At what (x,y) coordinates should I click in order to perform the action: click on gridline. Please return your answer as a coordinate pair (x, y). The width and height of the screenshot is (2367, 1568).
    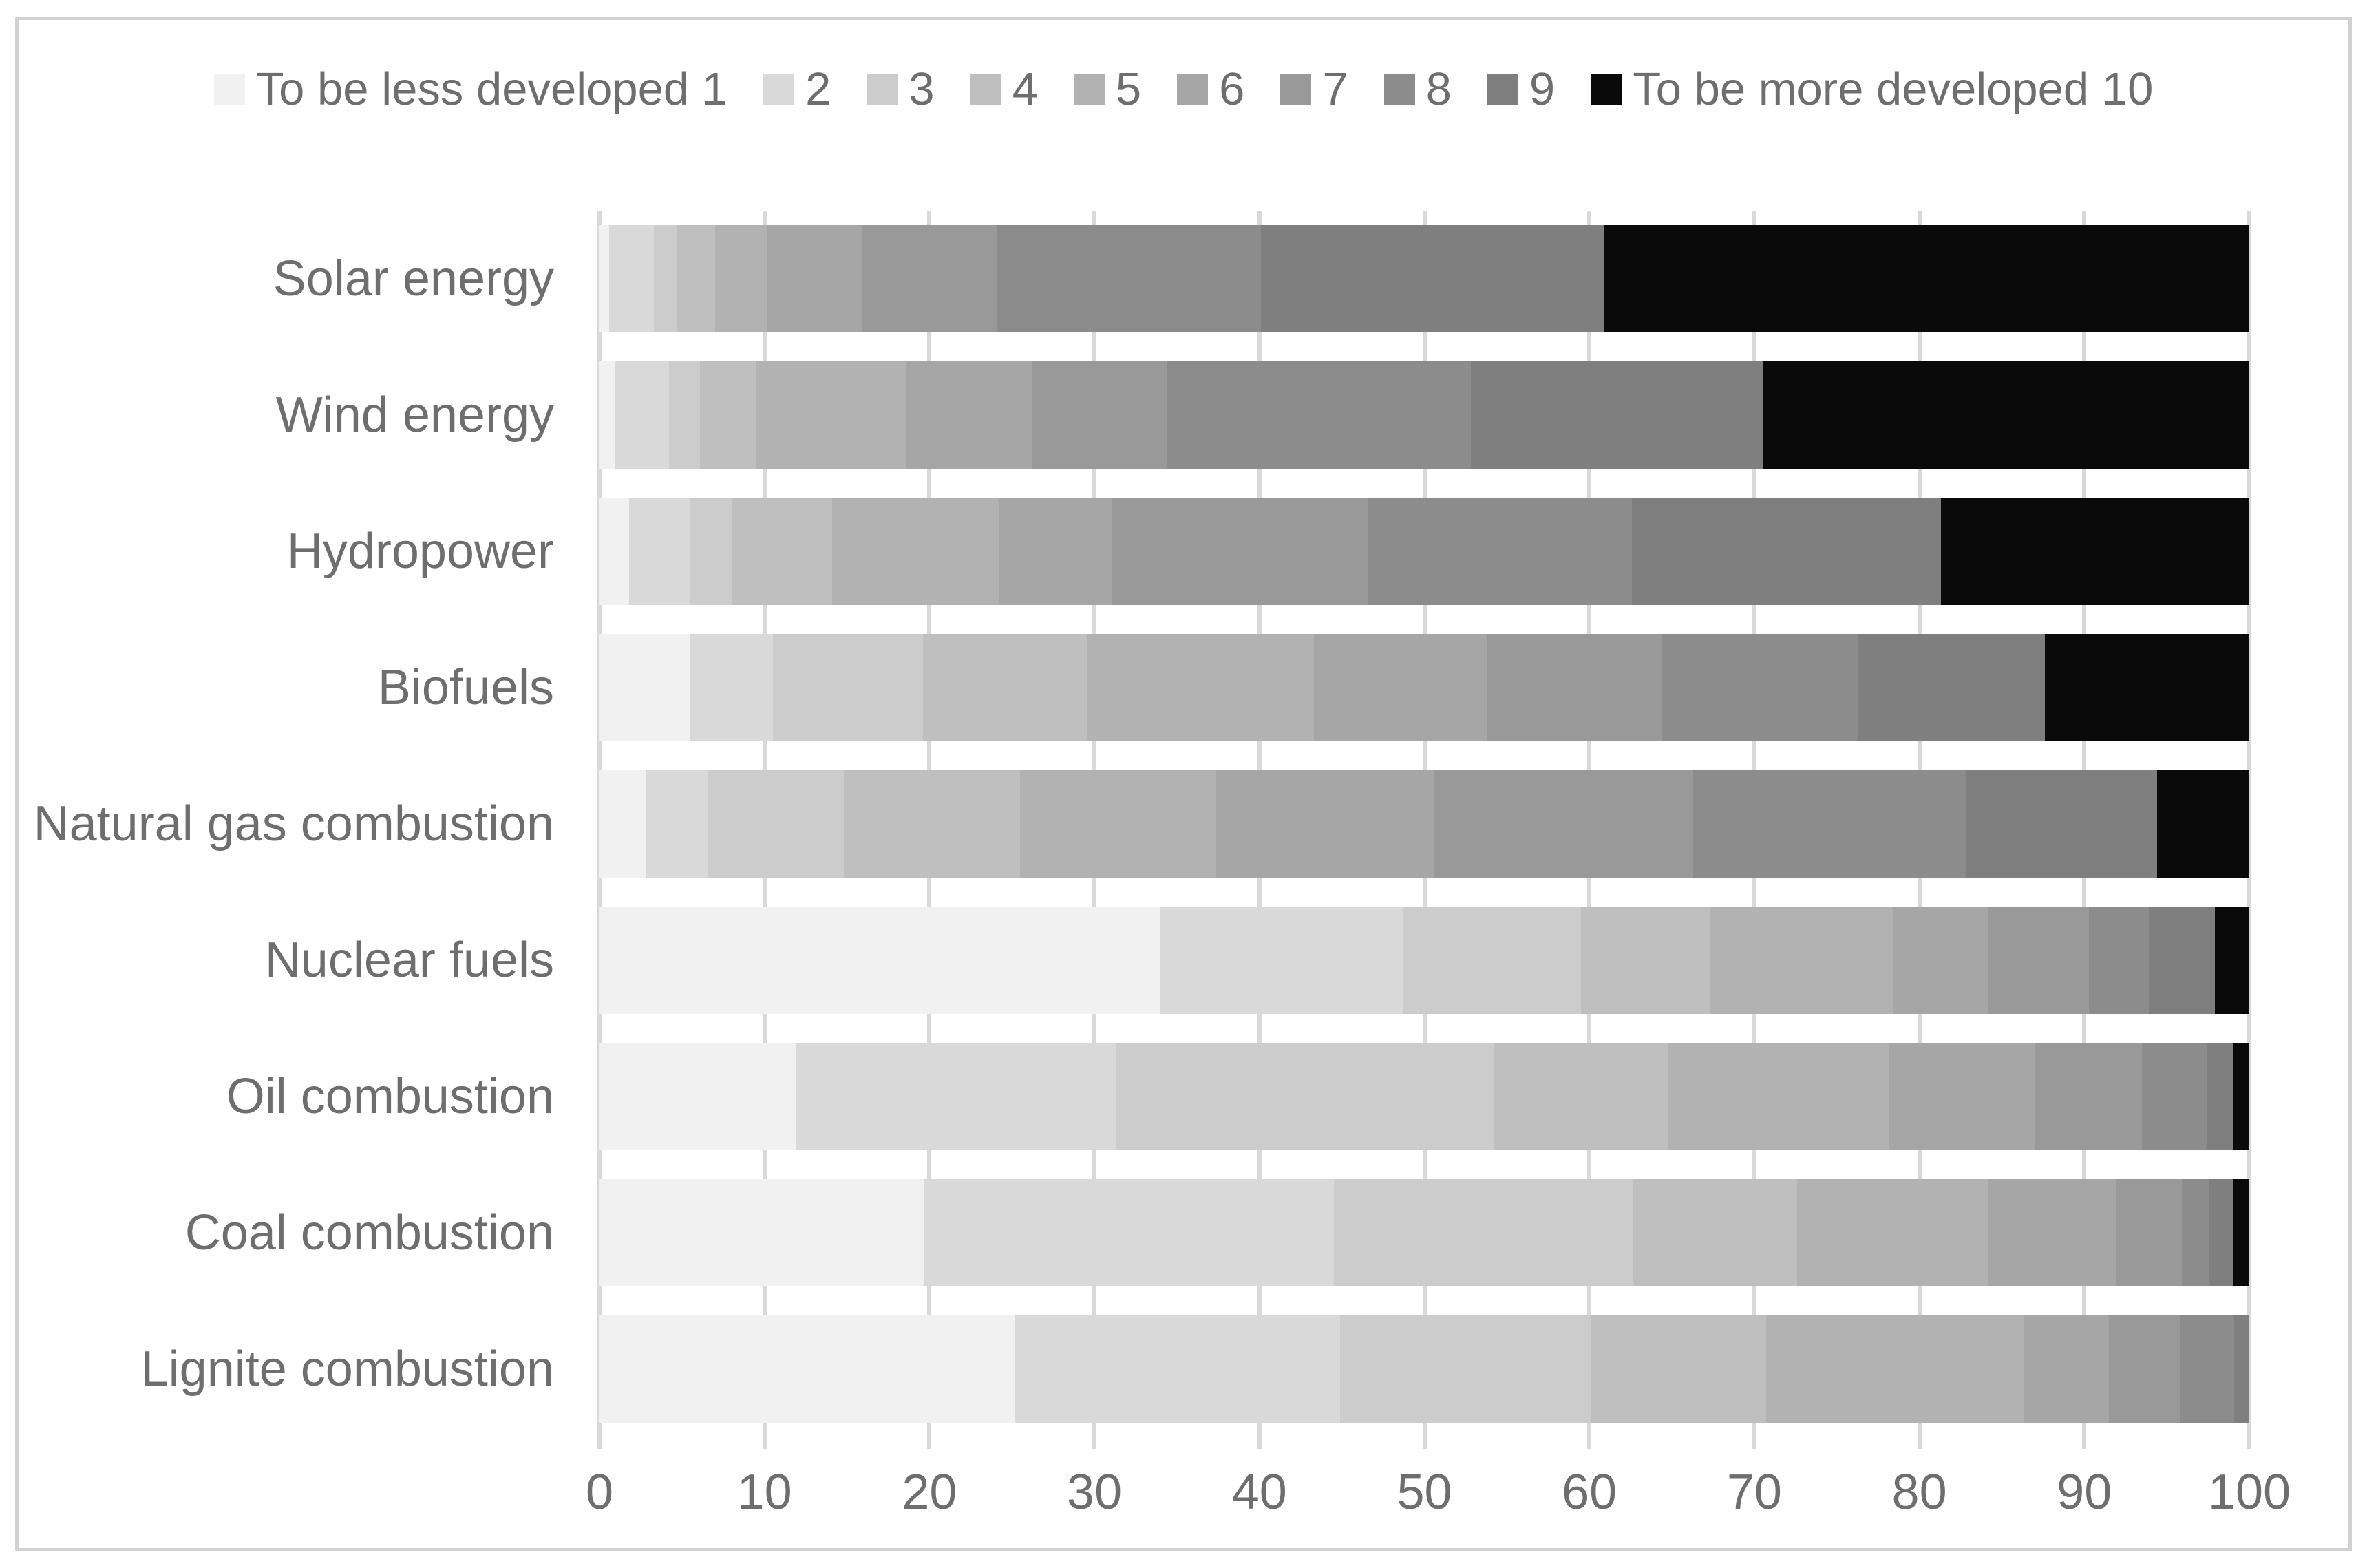
    Looking at the image, I should click on (2249, 824).